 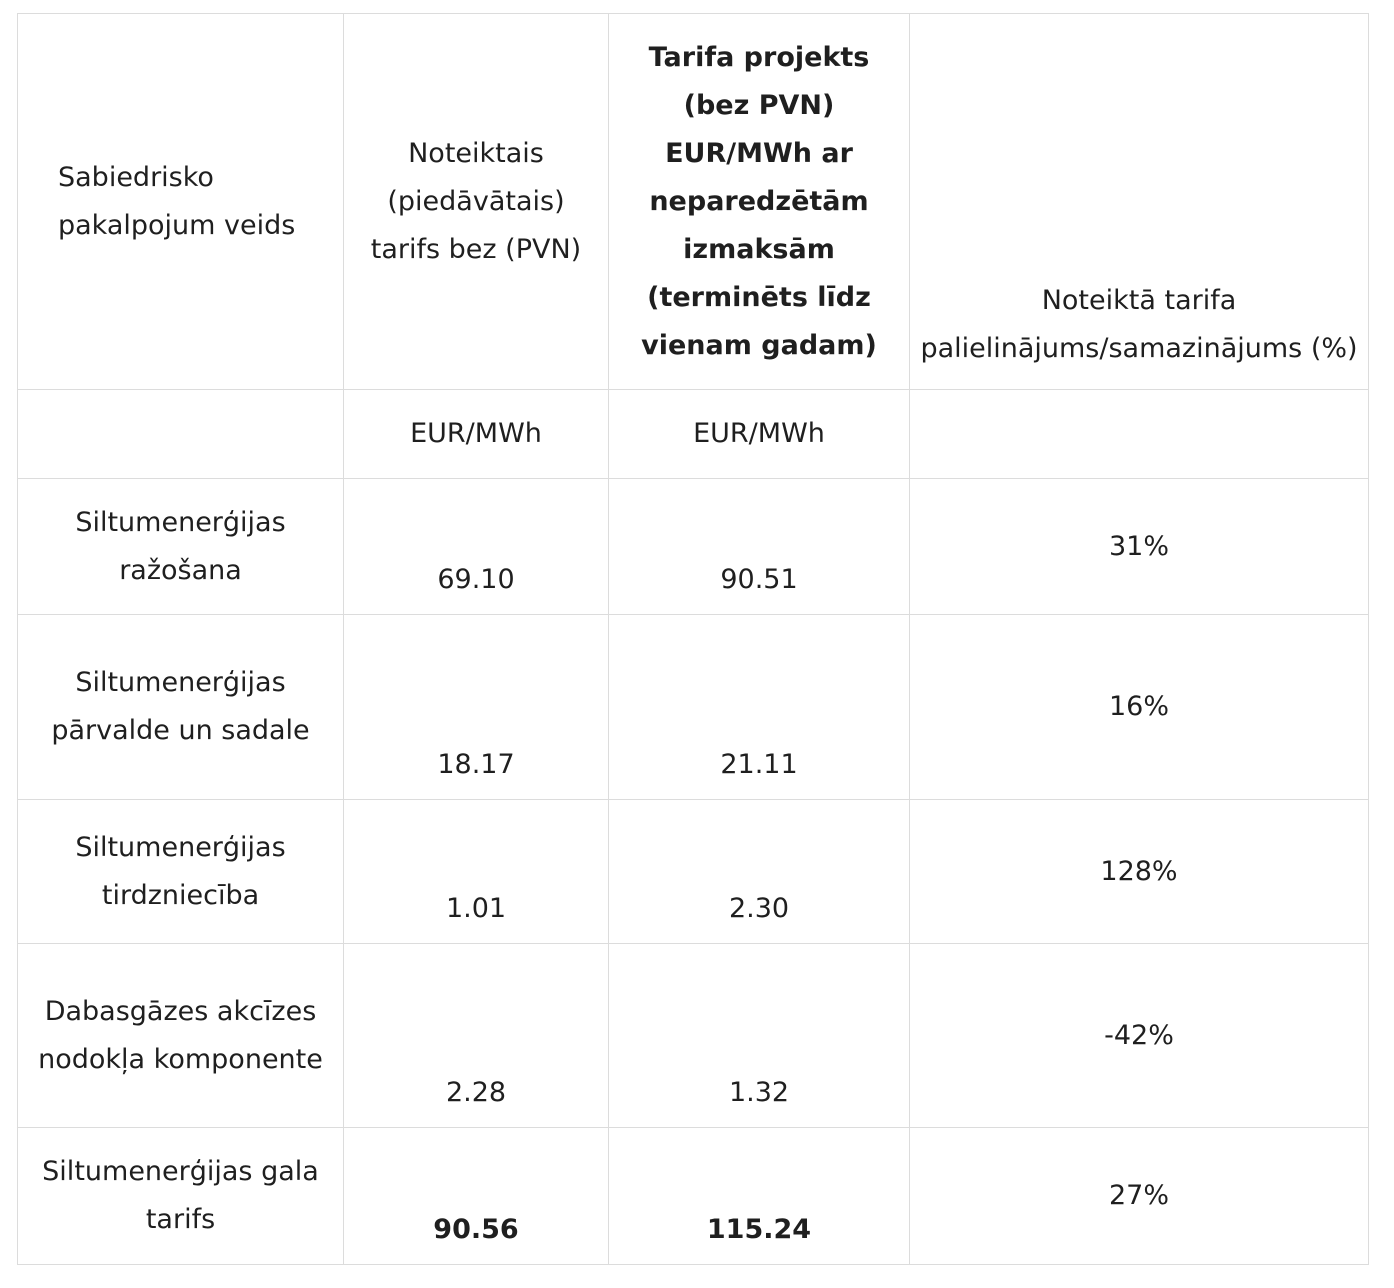 I want to click on set-tariff-value: 18.17, so click(x=476, y=707).